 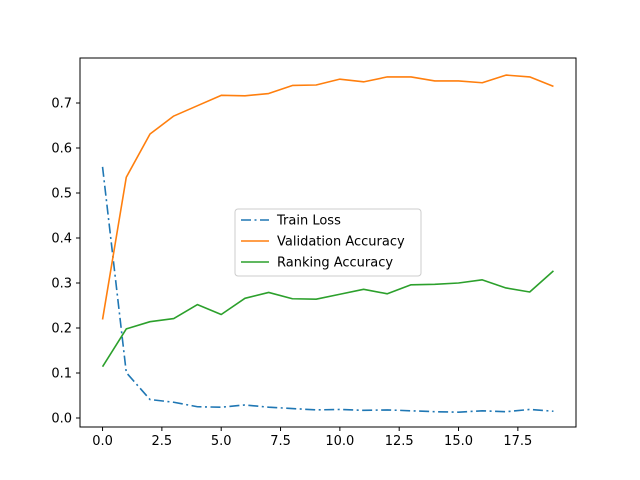 What do you see at coordinates (335, 263) in the screenshot?
I see `legend-label: Ranking Accuracy` at bounding box center [335, 263].